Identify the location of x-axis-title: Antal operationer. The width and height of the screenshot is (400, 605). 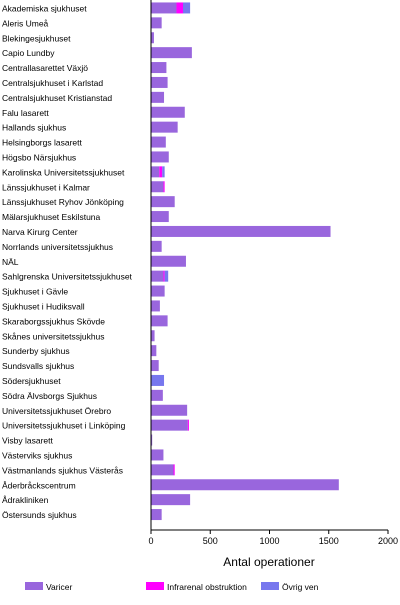
(268, 562).